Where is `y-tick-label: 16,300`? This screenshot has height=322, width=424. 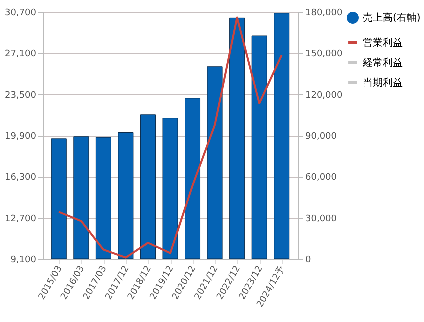 y-tick-label: 16,300 is located at coordinates (21, 178).